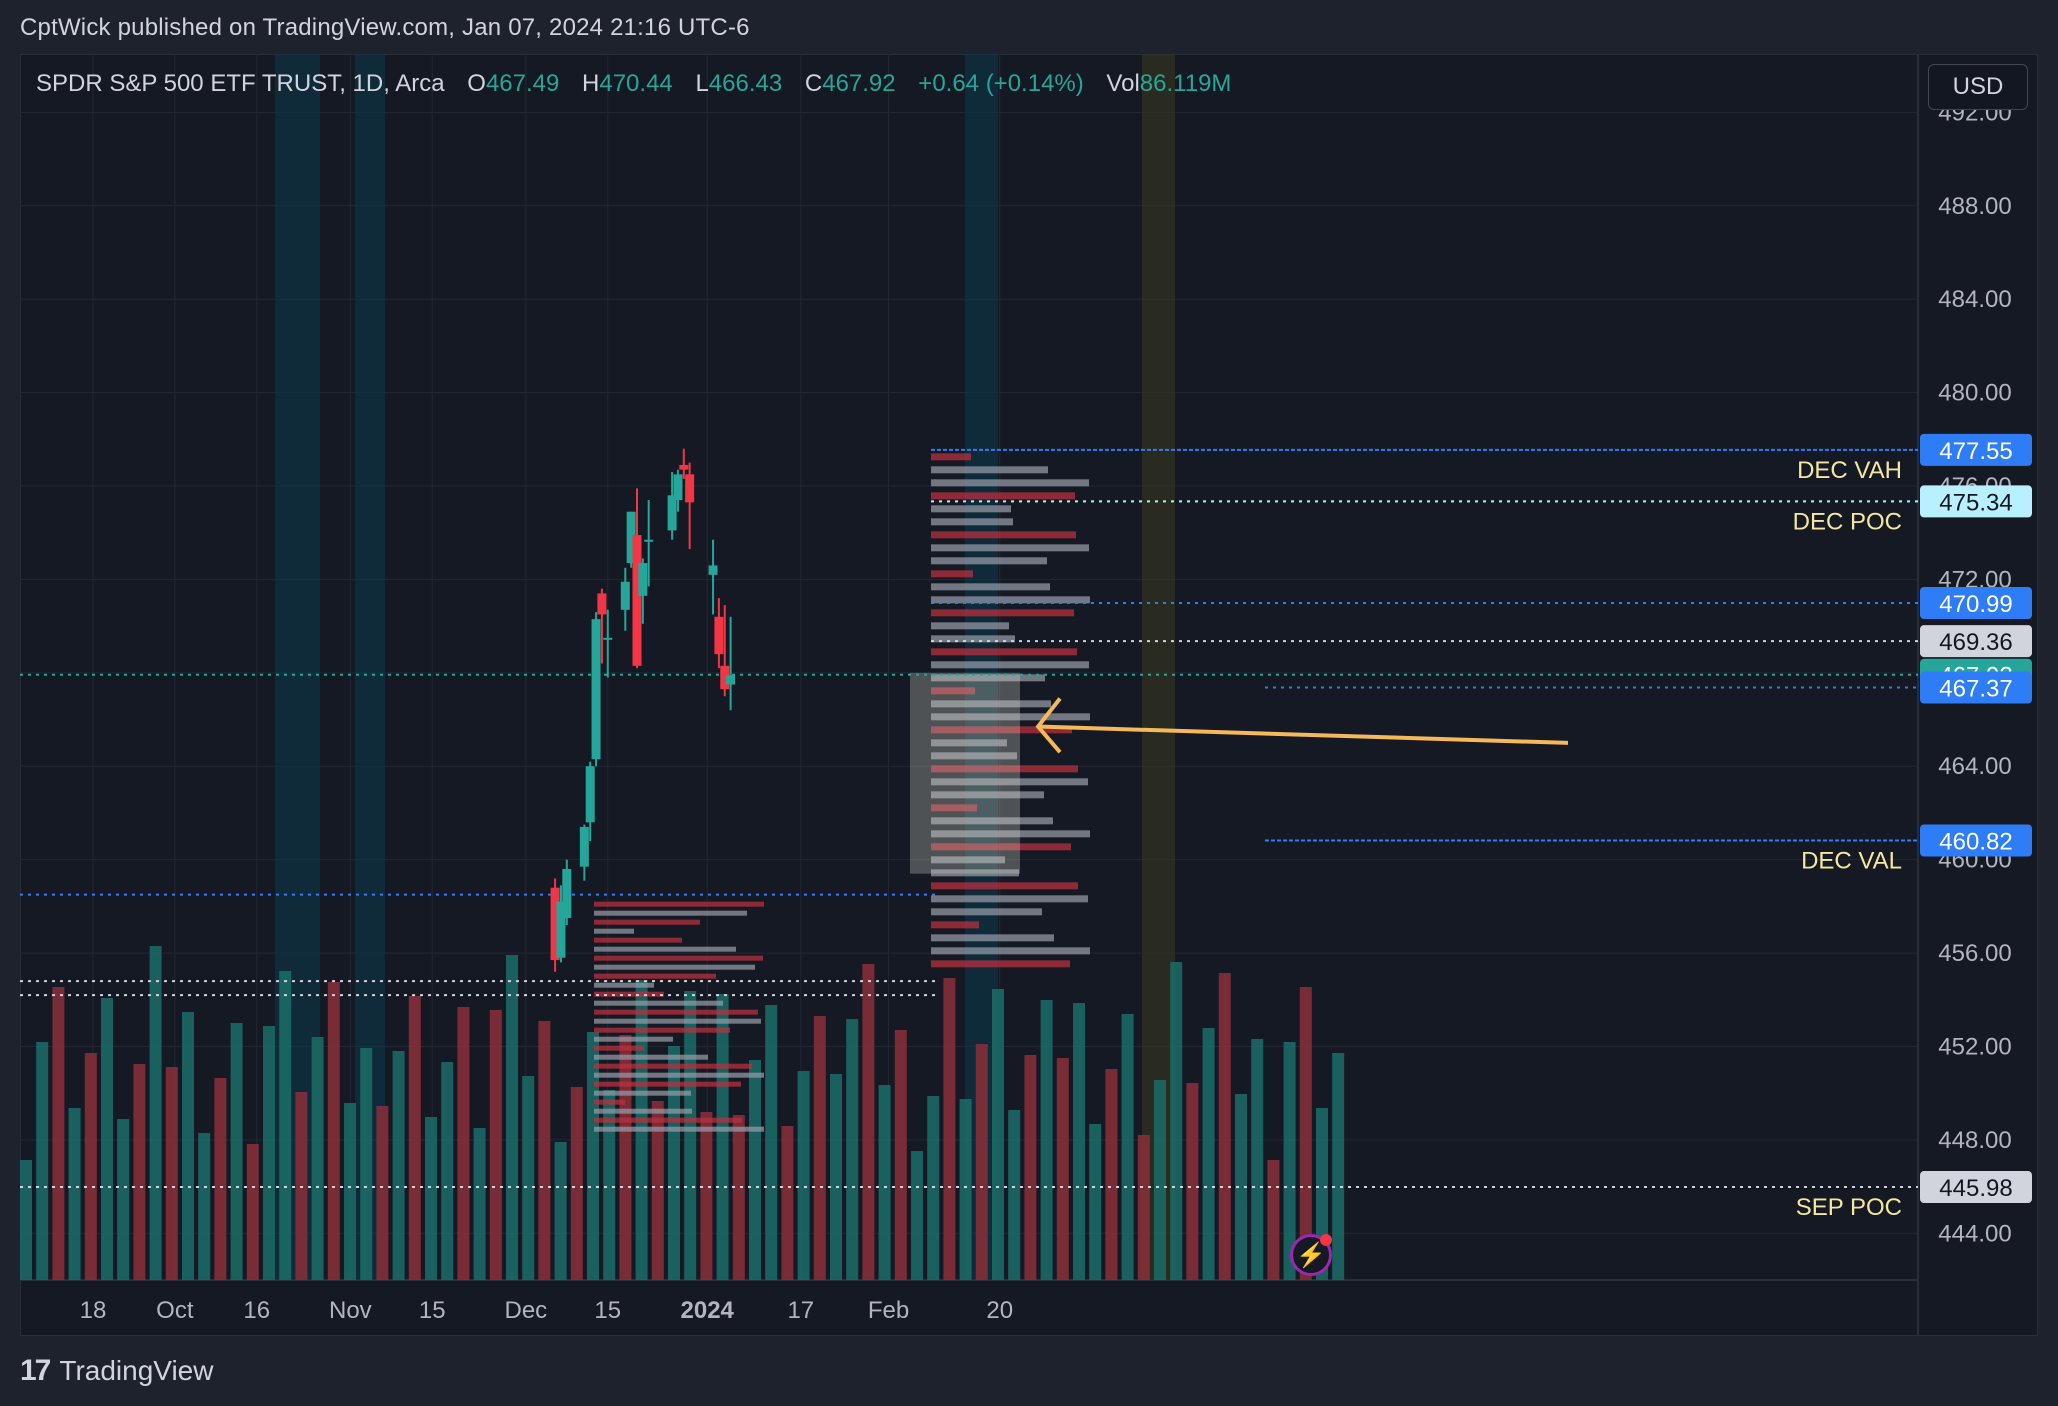 This screenshot has width=2058, height=1406. Describe the element at coordinates (1311, 1255) in the screenshot. I see `lightning-icon: ⚡` at that location.